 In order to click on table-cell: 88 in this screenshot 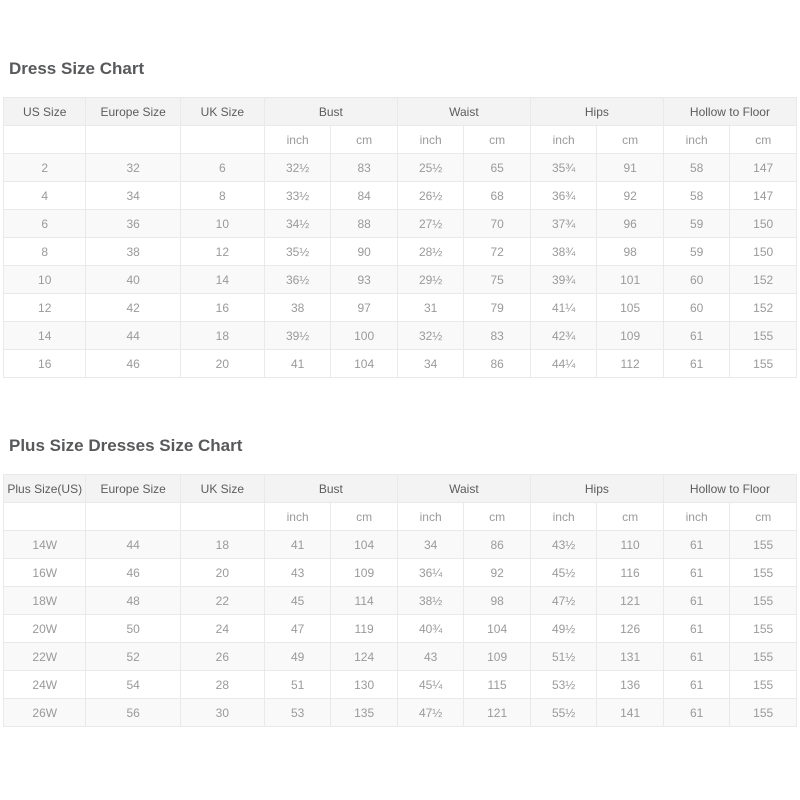, I will do `click(364, 223)`.